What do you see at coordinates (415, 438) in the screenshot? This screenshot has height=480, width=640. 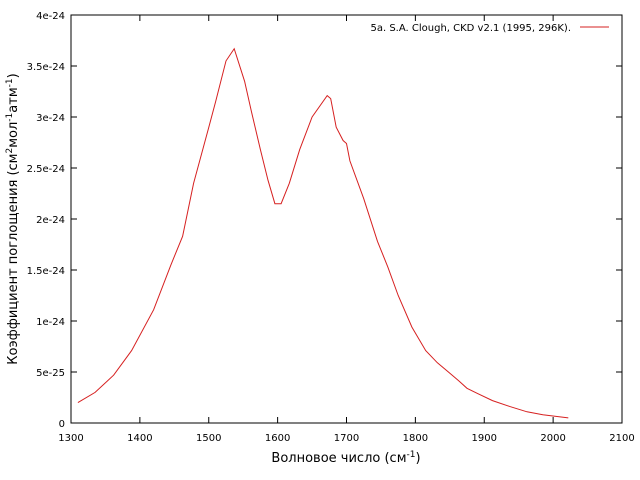 I see `x-tick-label: 1800` at bounding box center [415, 438].